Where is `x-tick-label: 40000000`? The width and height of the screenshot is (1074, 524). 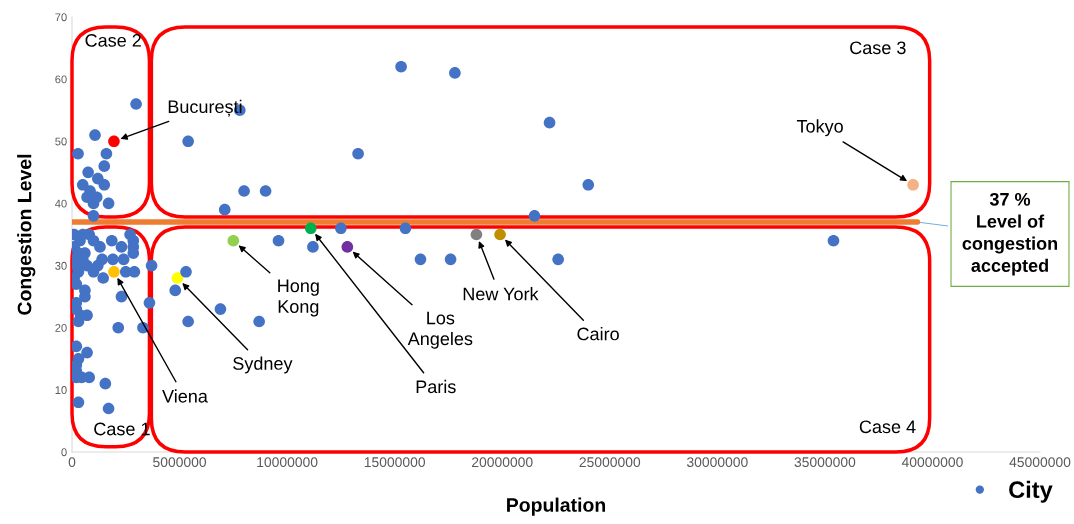 x-tick-label: 40000000 is located at coordinates (932, 462).